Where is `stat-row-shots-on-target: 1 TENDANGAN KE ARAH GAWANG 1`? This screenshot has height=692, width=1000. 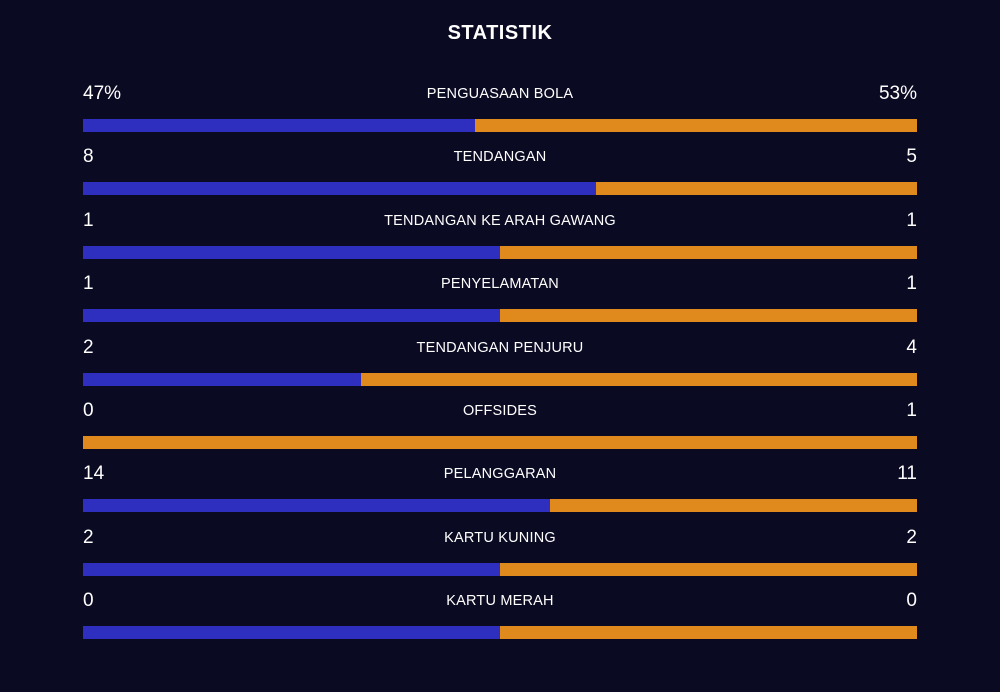
stat-row-shots-on-target: 1 TENDANGAN KE ARAH GAWANG 1 is located at coordinates (500, 238).